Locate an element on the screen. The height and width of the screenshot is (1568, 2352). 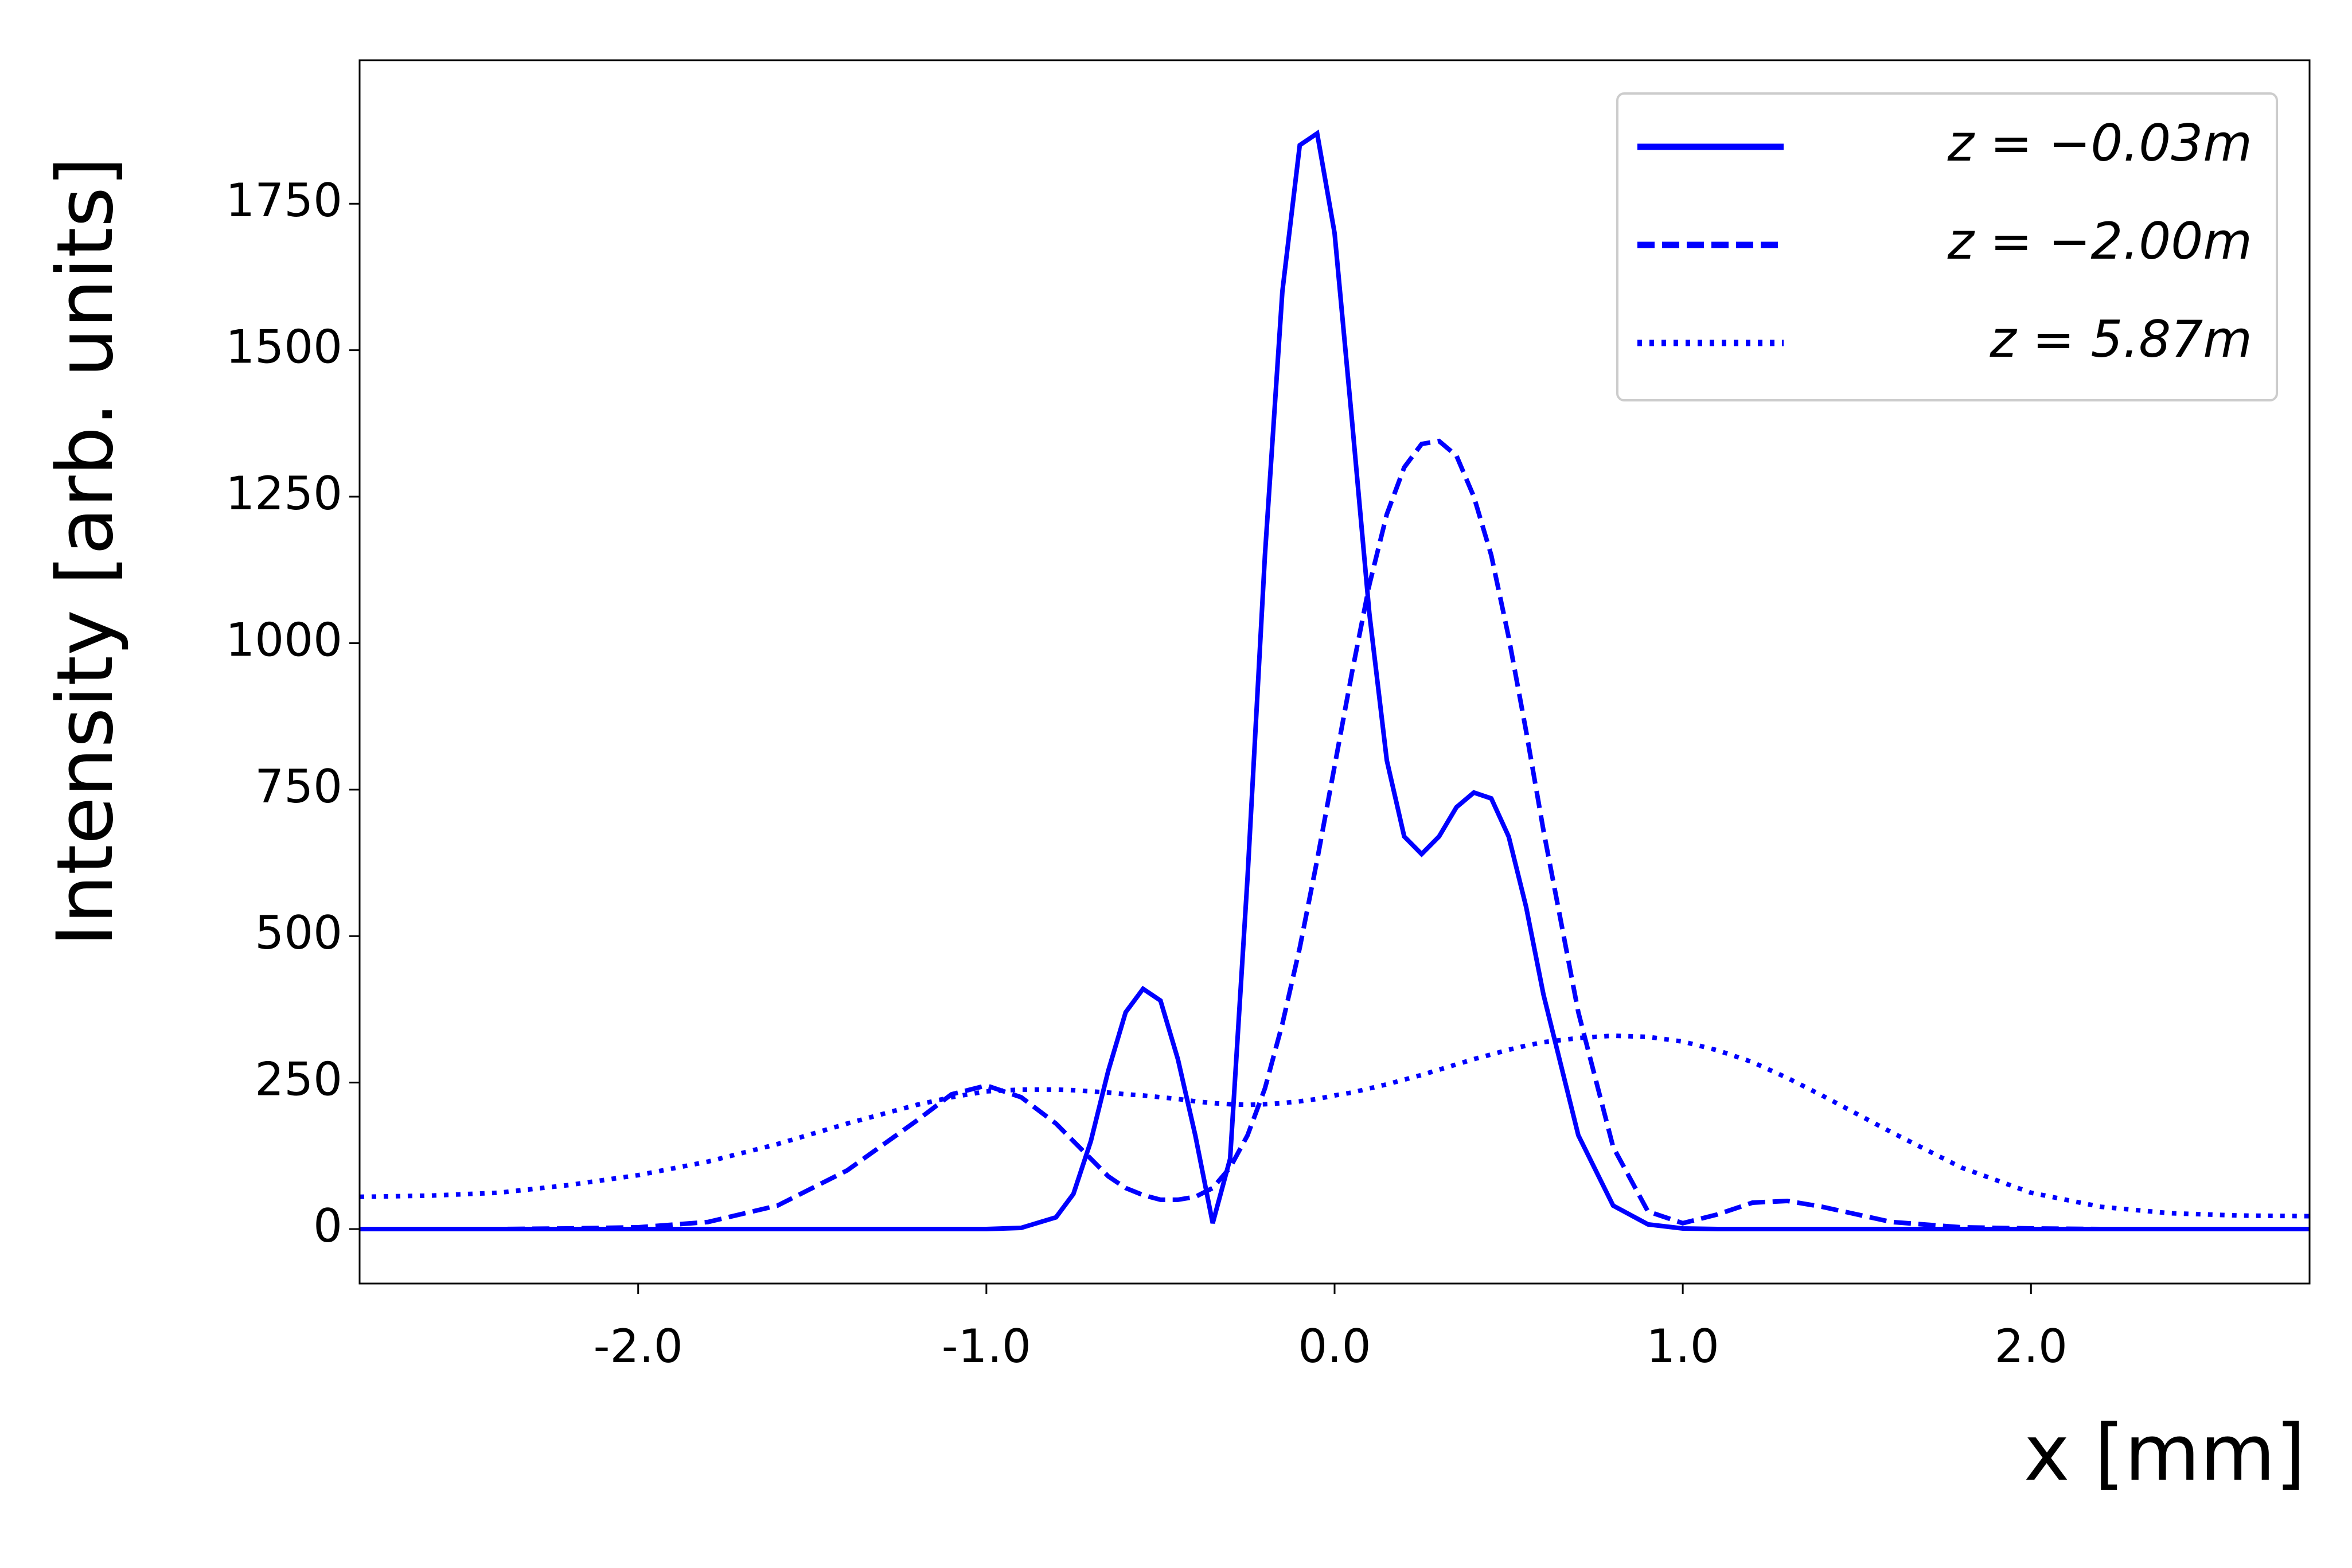
y-tick-label: 1000 is located at coordinates (283, 639).